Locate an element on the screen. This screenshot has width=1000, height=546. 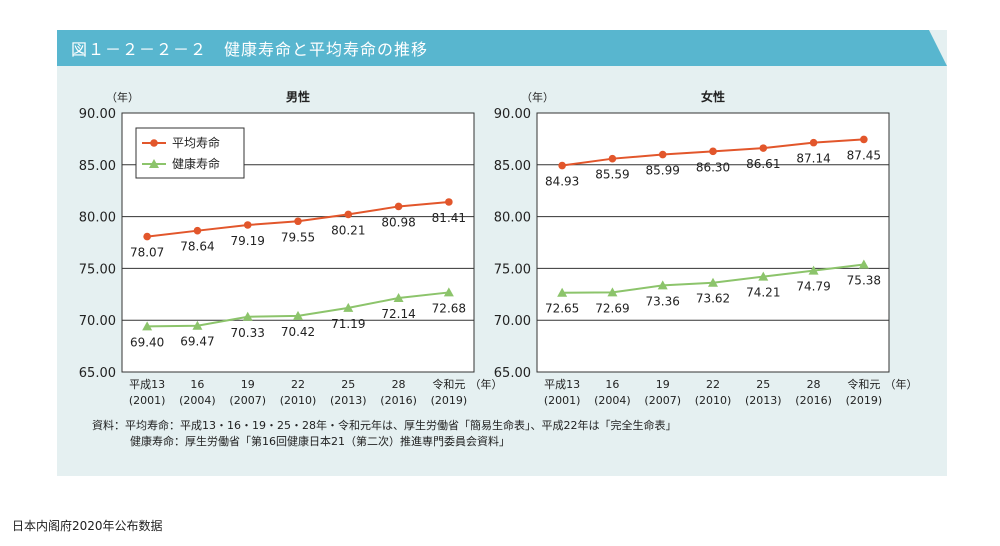
x-tick-year: (2001) is located at coordinates (147, 400).